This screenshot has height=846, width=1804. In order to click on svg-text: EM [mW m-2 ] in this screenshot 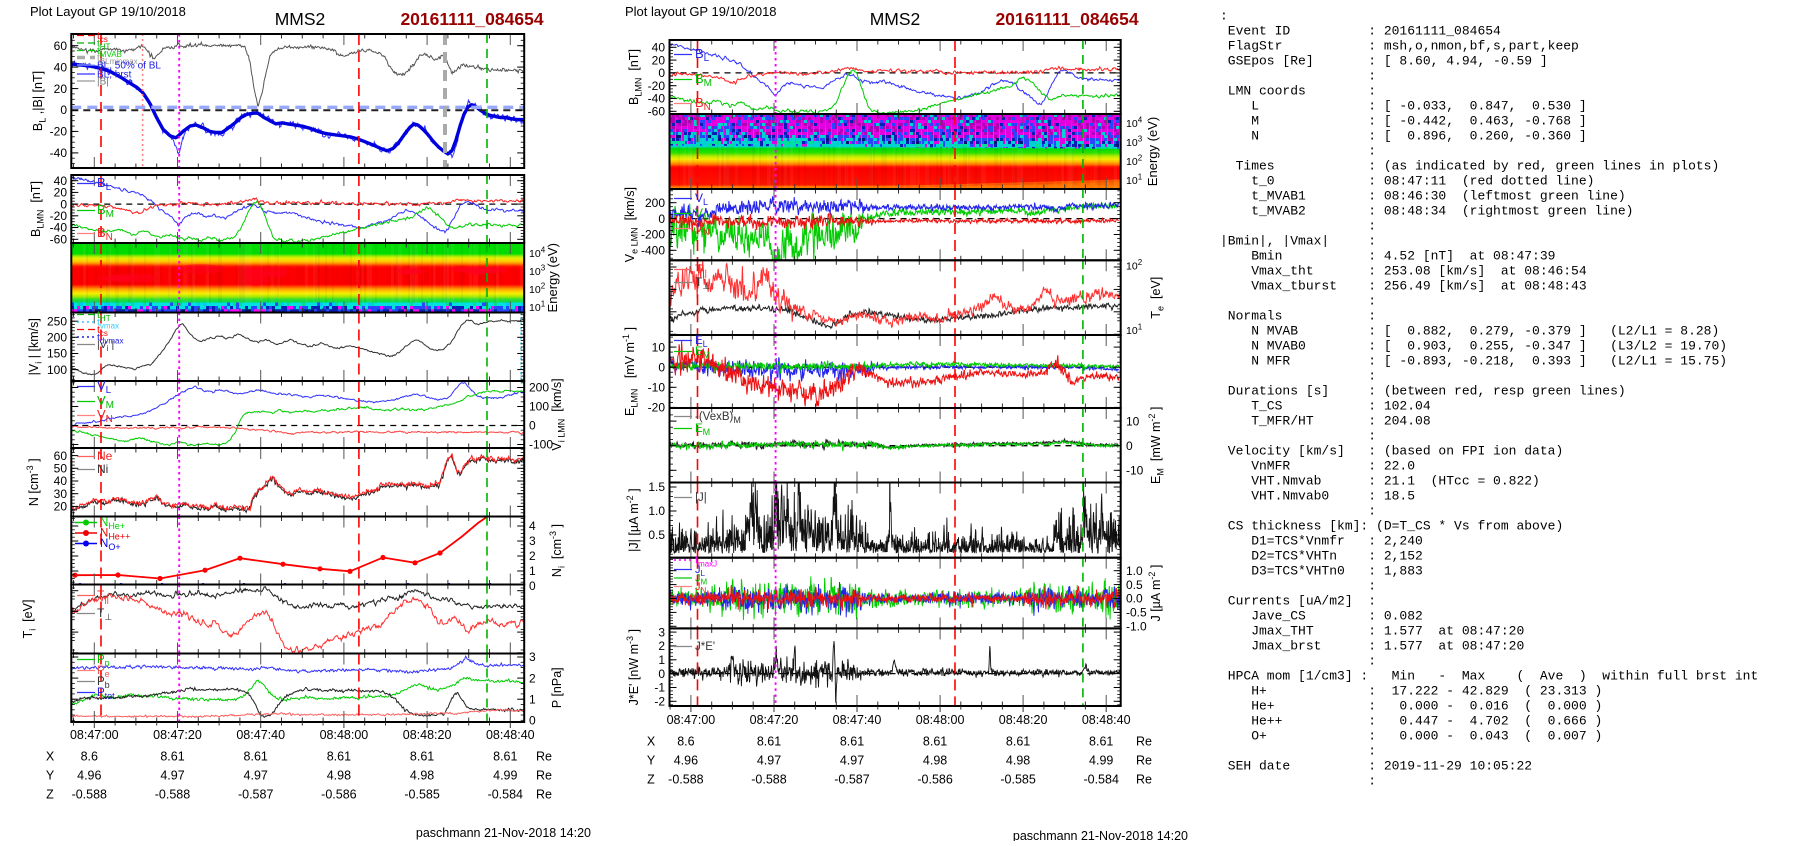, I will do `click(1156, 445)`.